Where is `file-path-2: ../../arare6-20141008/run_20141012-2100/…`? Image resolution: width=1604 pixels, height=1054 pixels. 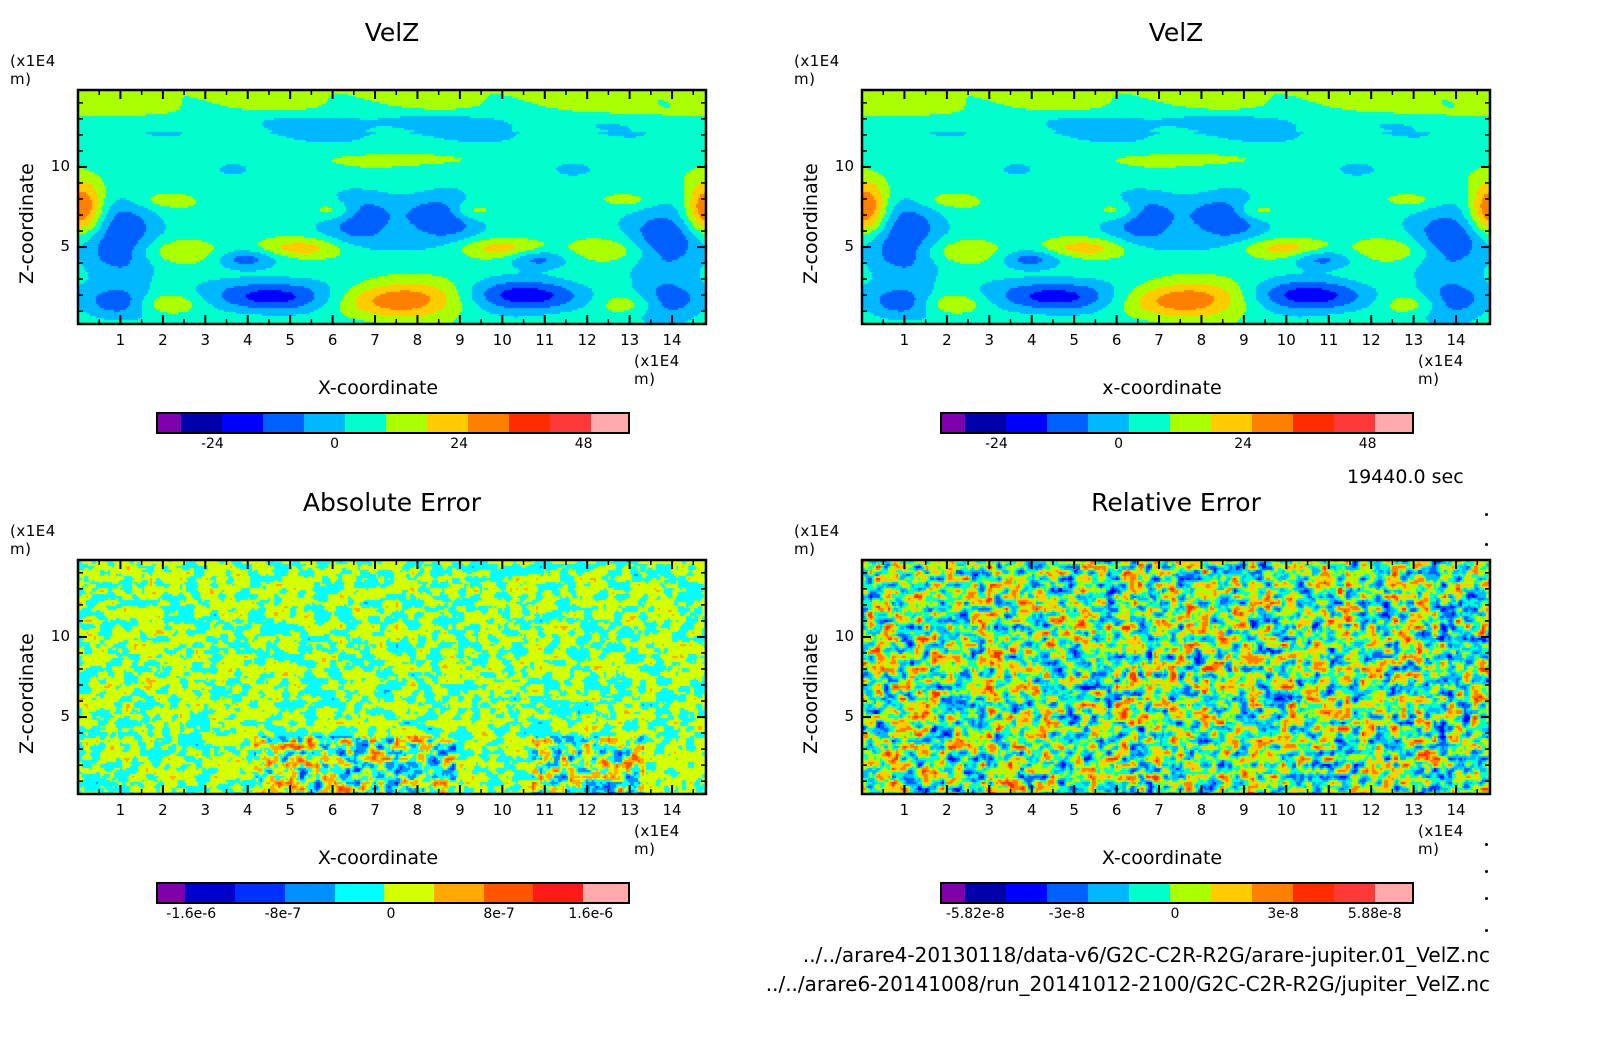 file-path-2: ../../arare6-20141008/run_20141012-2100/… is located at coordinates (1127, 984).